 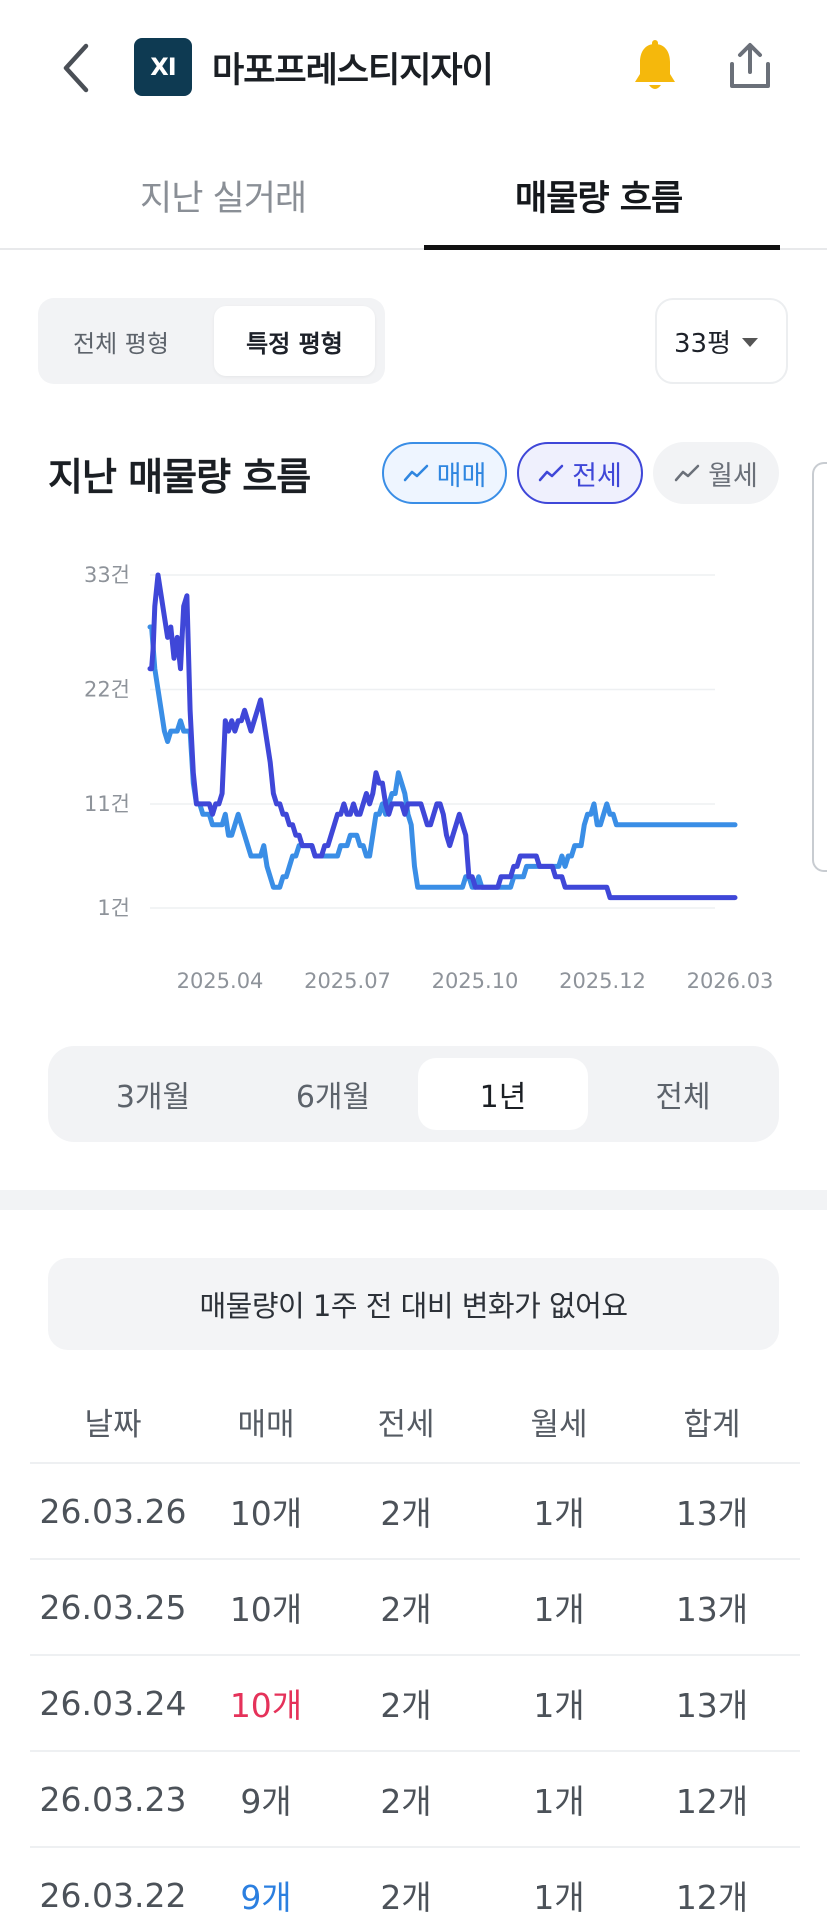 I want to click on series-line-sale, so click(x=442, y=757).